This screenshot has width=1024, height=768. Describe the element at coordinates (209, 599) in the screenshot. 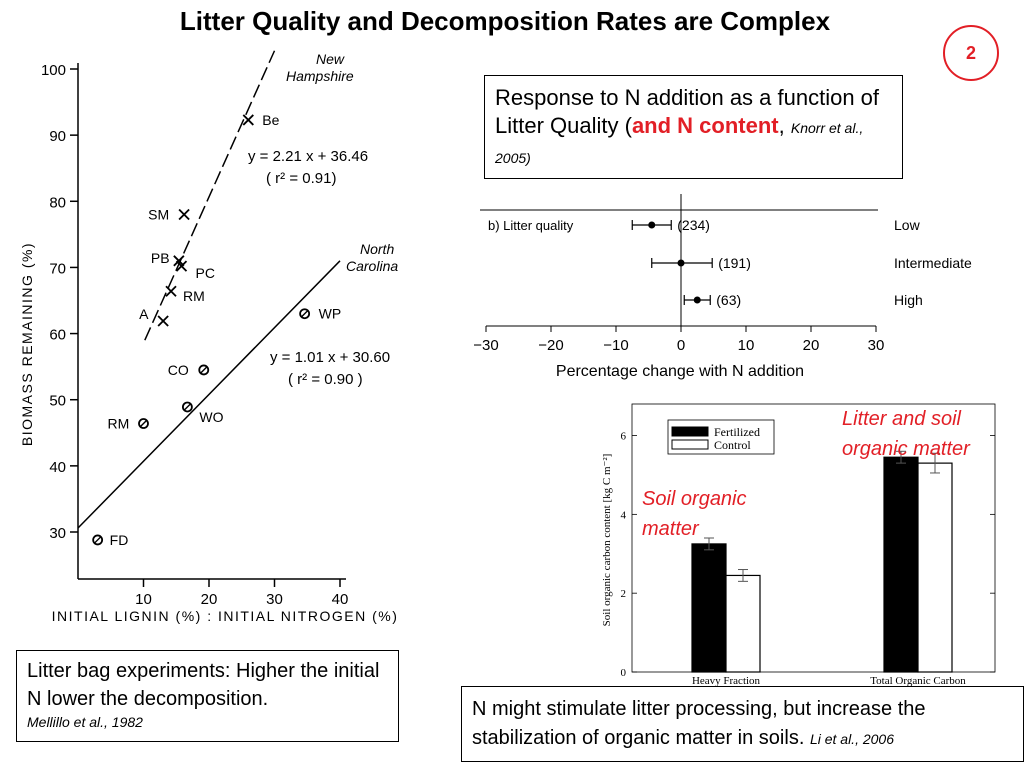

I see `biomass-x-tick-label: 20` at that location.